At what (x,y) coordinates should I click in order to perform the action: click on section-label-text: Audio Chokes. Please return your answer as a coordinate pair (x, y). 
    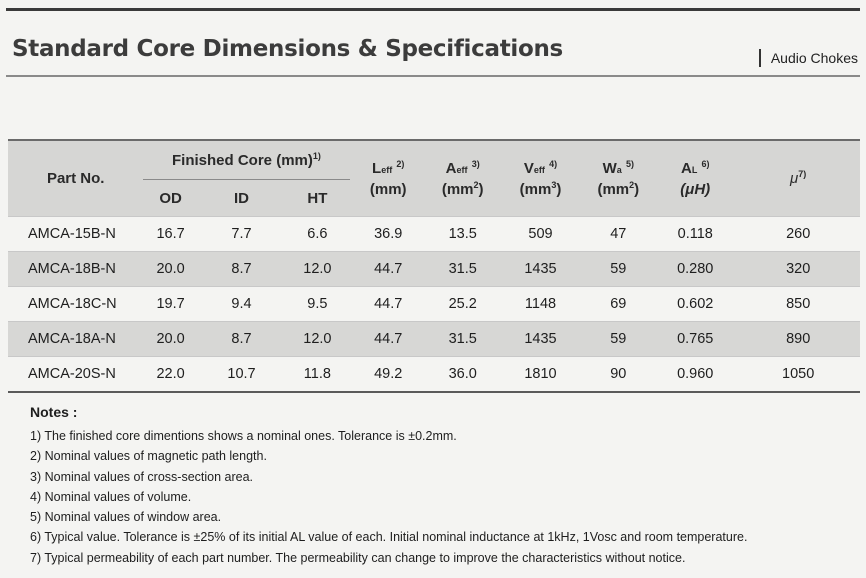
    Looking at the image, I should click on (814, 58).